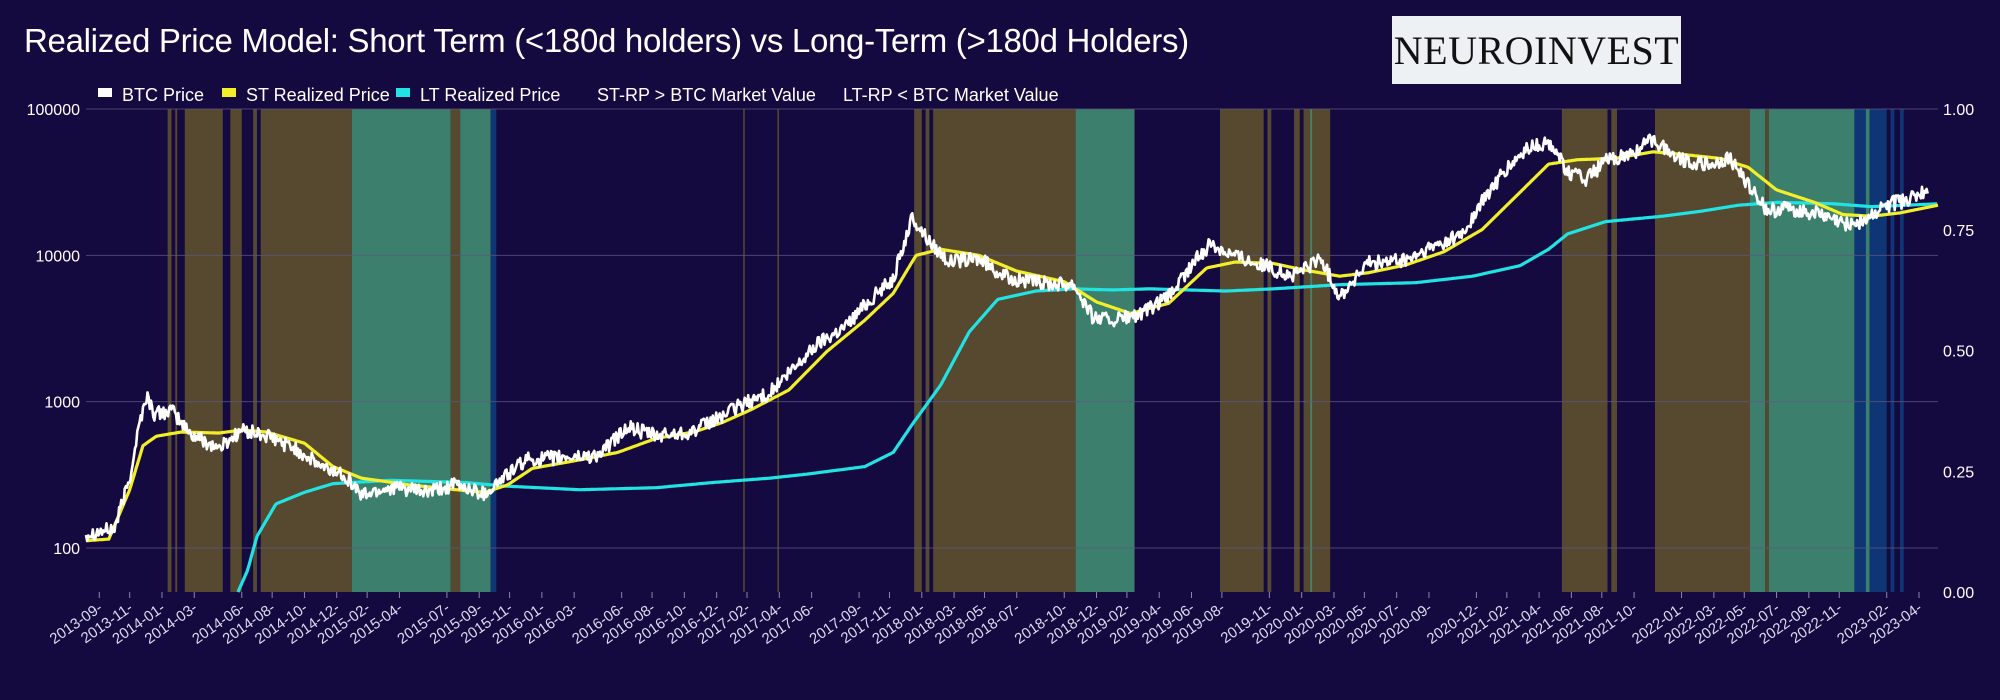 This screenshot has height=700, width=2000. What do you see at coordinates (1958, 231) in the screenshot?
I see `y2-tick-label: 0.75` at bounding box center [1958, 231].